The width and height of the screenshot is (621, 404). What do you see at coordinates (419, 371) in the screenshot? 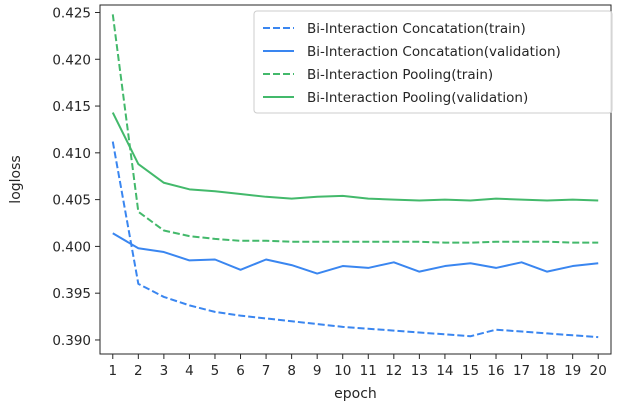
I see `x-tick-label: 13` at bounding box center [419, 371].